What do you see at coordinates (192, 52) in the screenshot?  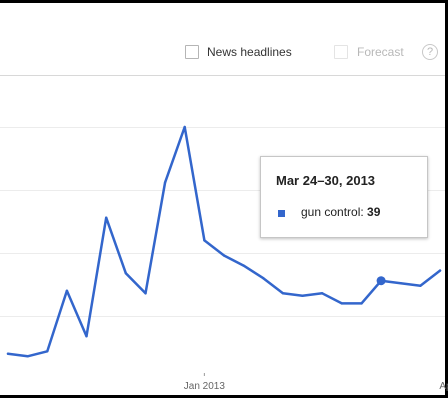 I see `news-headlines-checkbox` at bounding box center [192, 52].